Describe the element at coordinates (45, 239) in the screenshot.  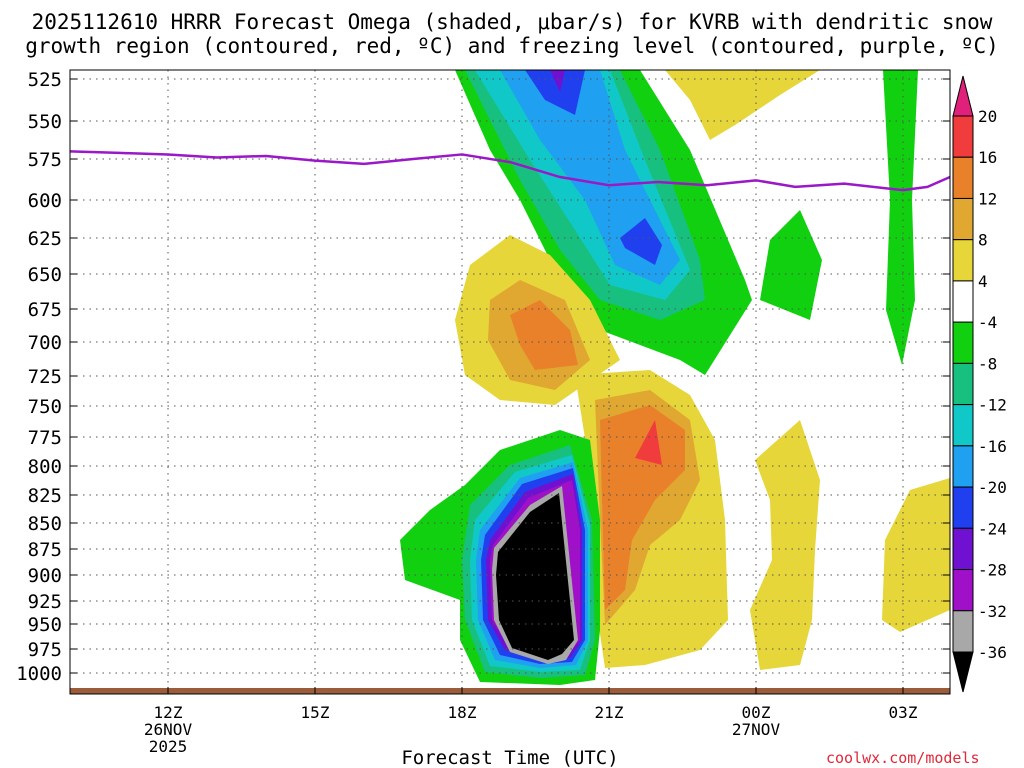
I see `y-tick-label: 625` at that location.